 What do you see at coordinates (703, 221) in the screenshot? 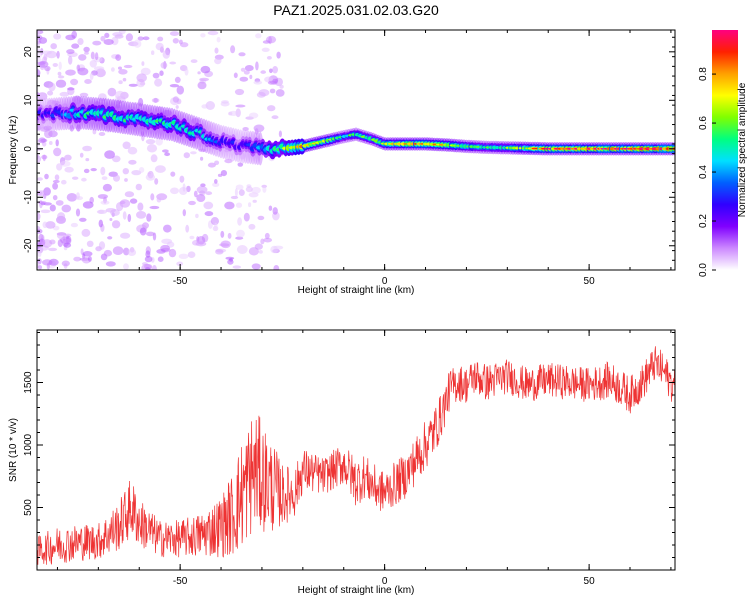
I see `colorbar-tick-label: 0.2` at bounding box center [703, 221].